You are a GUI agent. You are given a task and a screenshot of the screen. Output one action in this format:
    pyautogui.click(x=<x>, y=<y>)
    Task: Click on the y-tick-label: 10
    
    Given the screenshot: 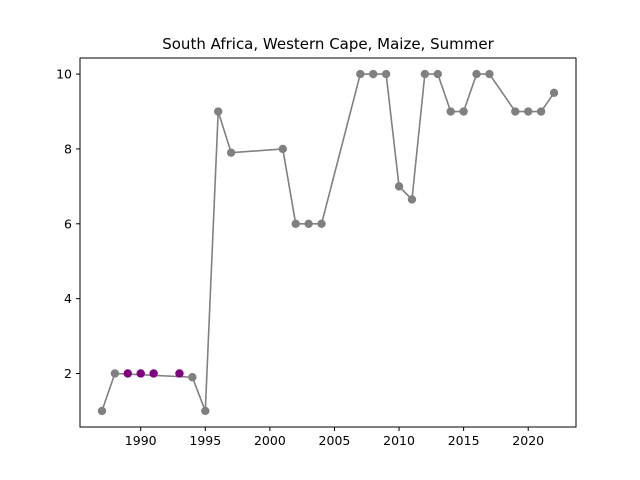 What is the action you would take?
    pyautogui.click(x=64, y=74)
    